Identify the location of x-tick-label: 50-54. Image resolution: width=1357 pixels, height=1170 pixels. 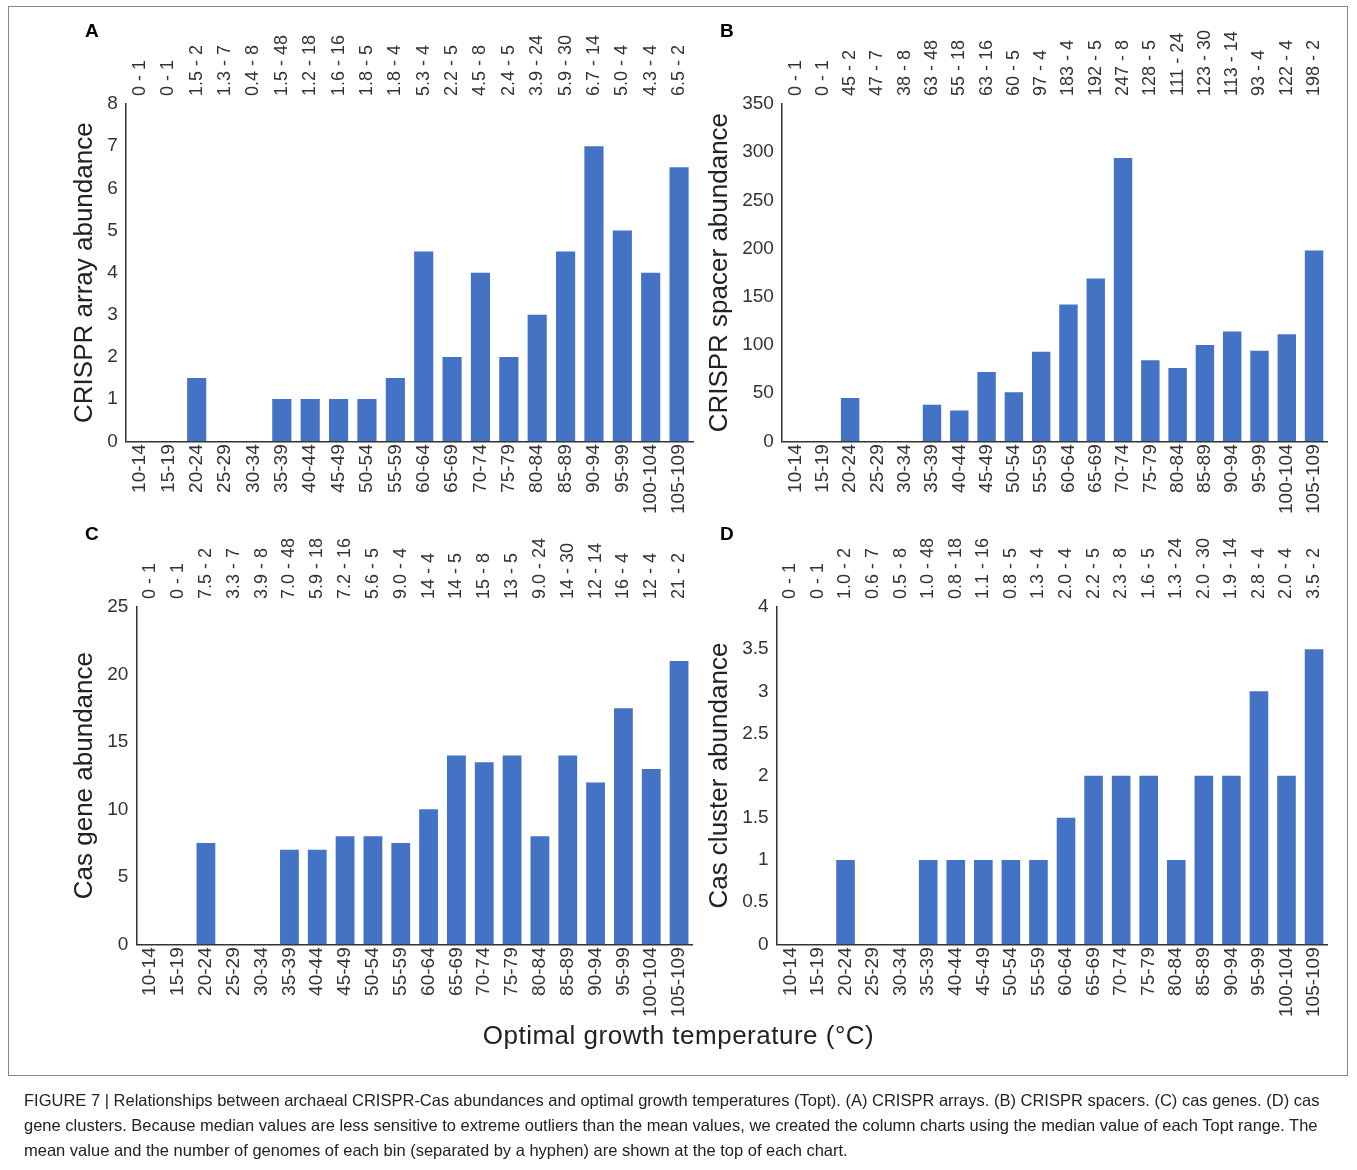
(372, 971).